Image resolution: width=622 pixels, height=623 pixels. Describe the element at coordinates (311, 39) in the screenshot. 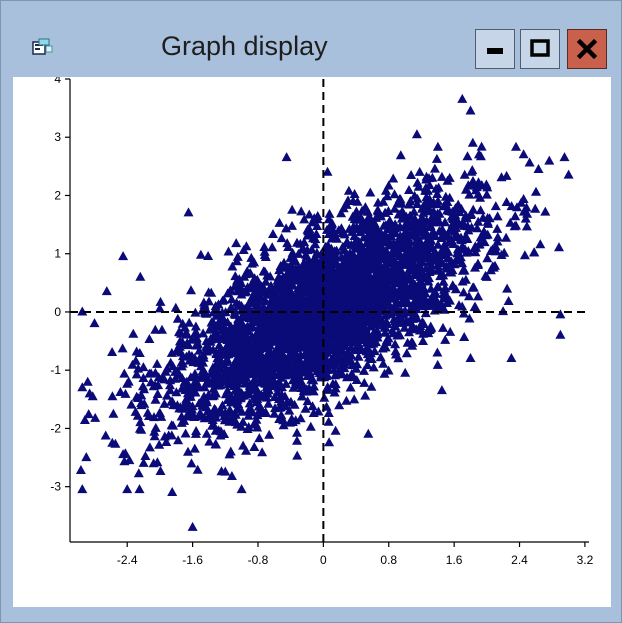

I see `title-bar: Graph display` at that location.